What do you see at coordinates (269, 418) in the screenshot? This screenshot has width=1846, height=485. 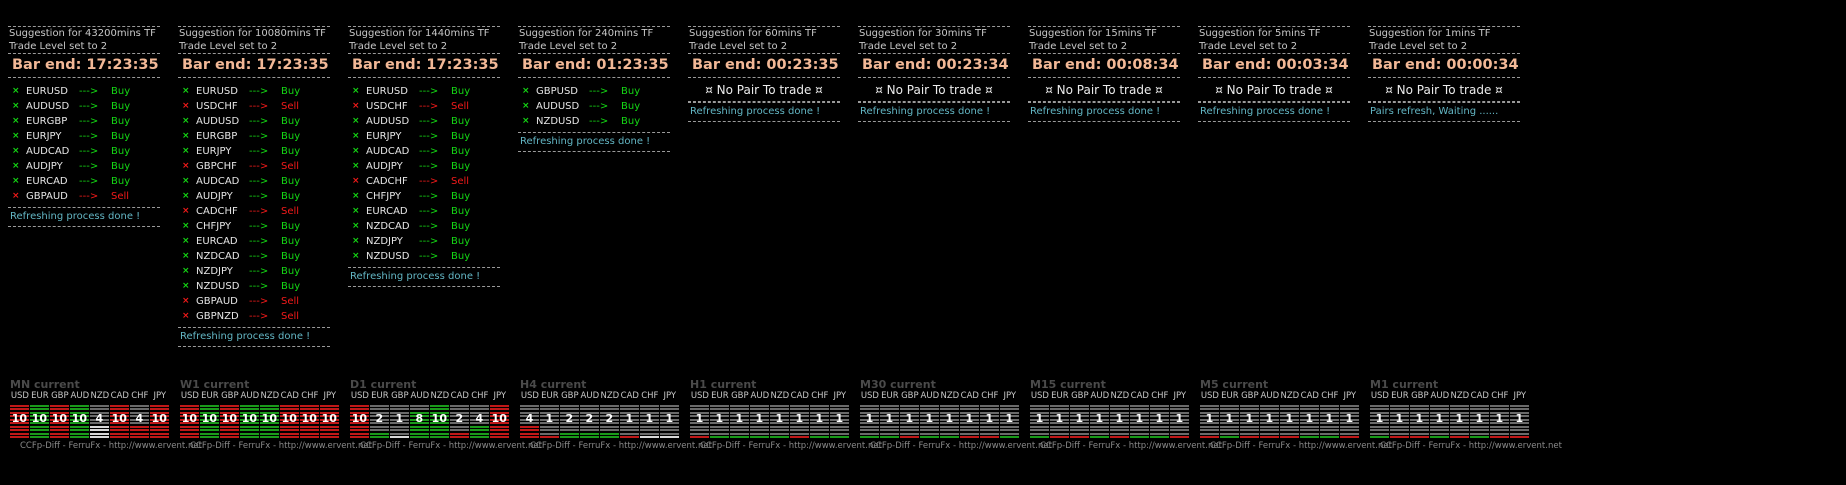 I see `strength-value: 10` at bounding box center [269, 418].